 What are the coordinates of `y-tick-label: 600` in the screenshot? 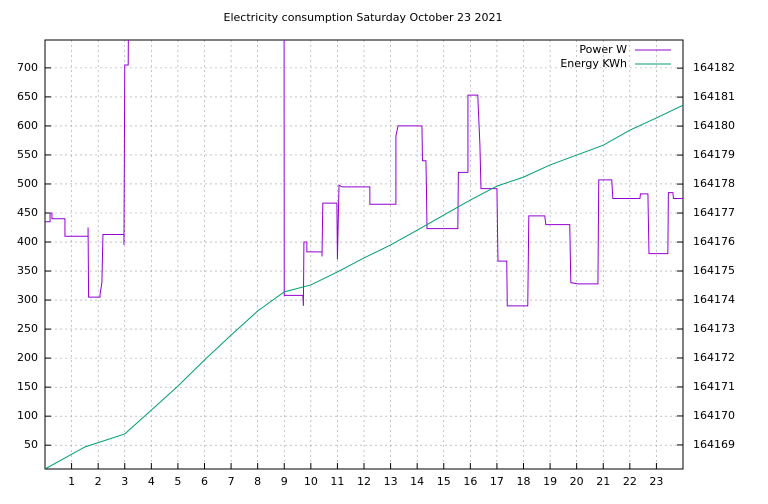 It's located at (27, 125).